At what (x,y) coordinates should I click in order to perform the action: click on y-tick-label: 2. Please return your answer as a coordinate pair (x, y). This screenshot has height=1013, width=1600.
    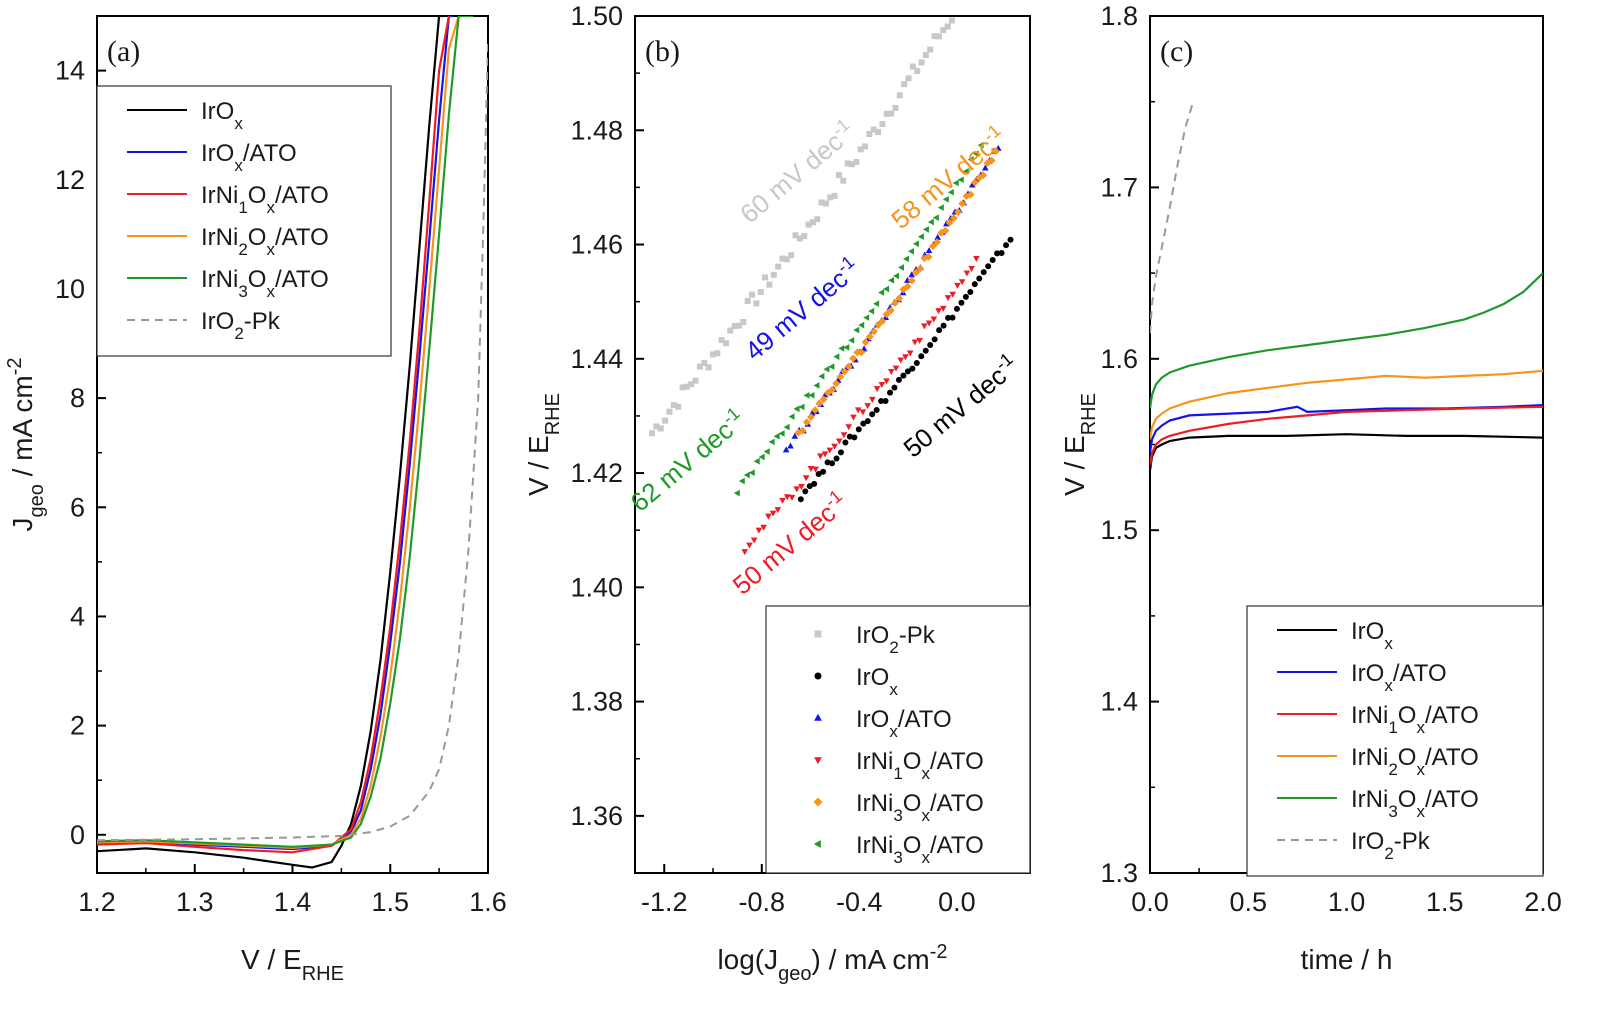
    Looking at the image, I should click on (77, 726).